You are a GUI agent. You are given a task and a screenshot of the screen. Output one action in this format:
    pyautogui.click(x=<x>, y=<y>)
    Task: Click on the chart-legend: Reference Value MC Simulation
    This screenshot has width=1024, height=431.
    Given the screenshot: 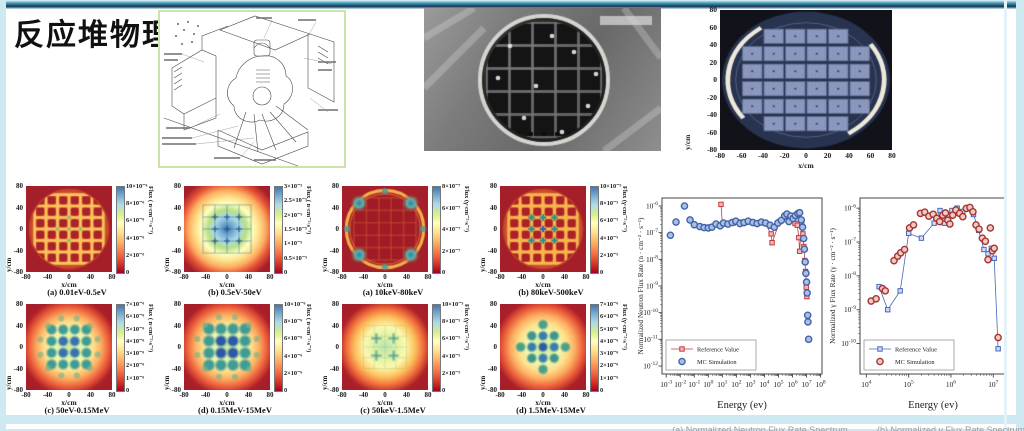 What is the action you would take?
    pyautogui.click(x=711, y=355)
    